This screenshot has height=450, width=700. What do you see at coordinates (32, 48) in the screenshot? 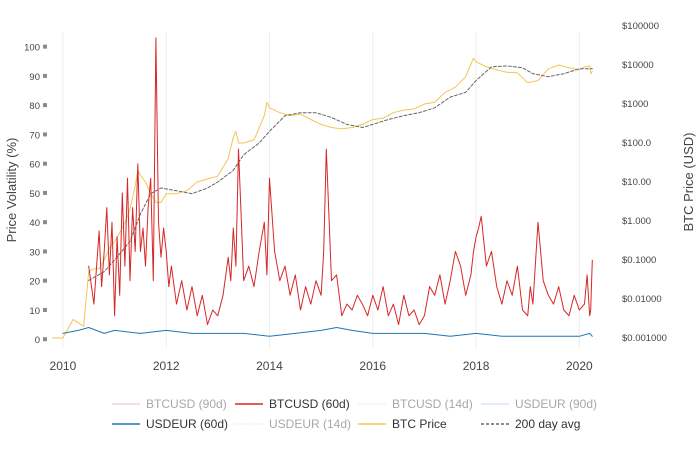
I see `y-left-tick-label: 100` at bounding box center [32, 48].